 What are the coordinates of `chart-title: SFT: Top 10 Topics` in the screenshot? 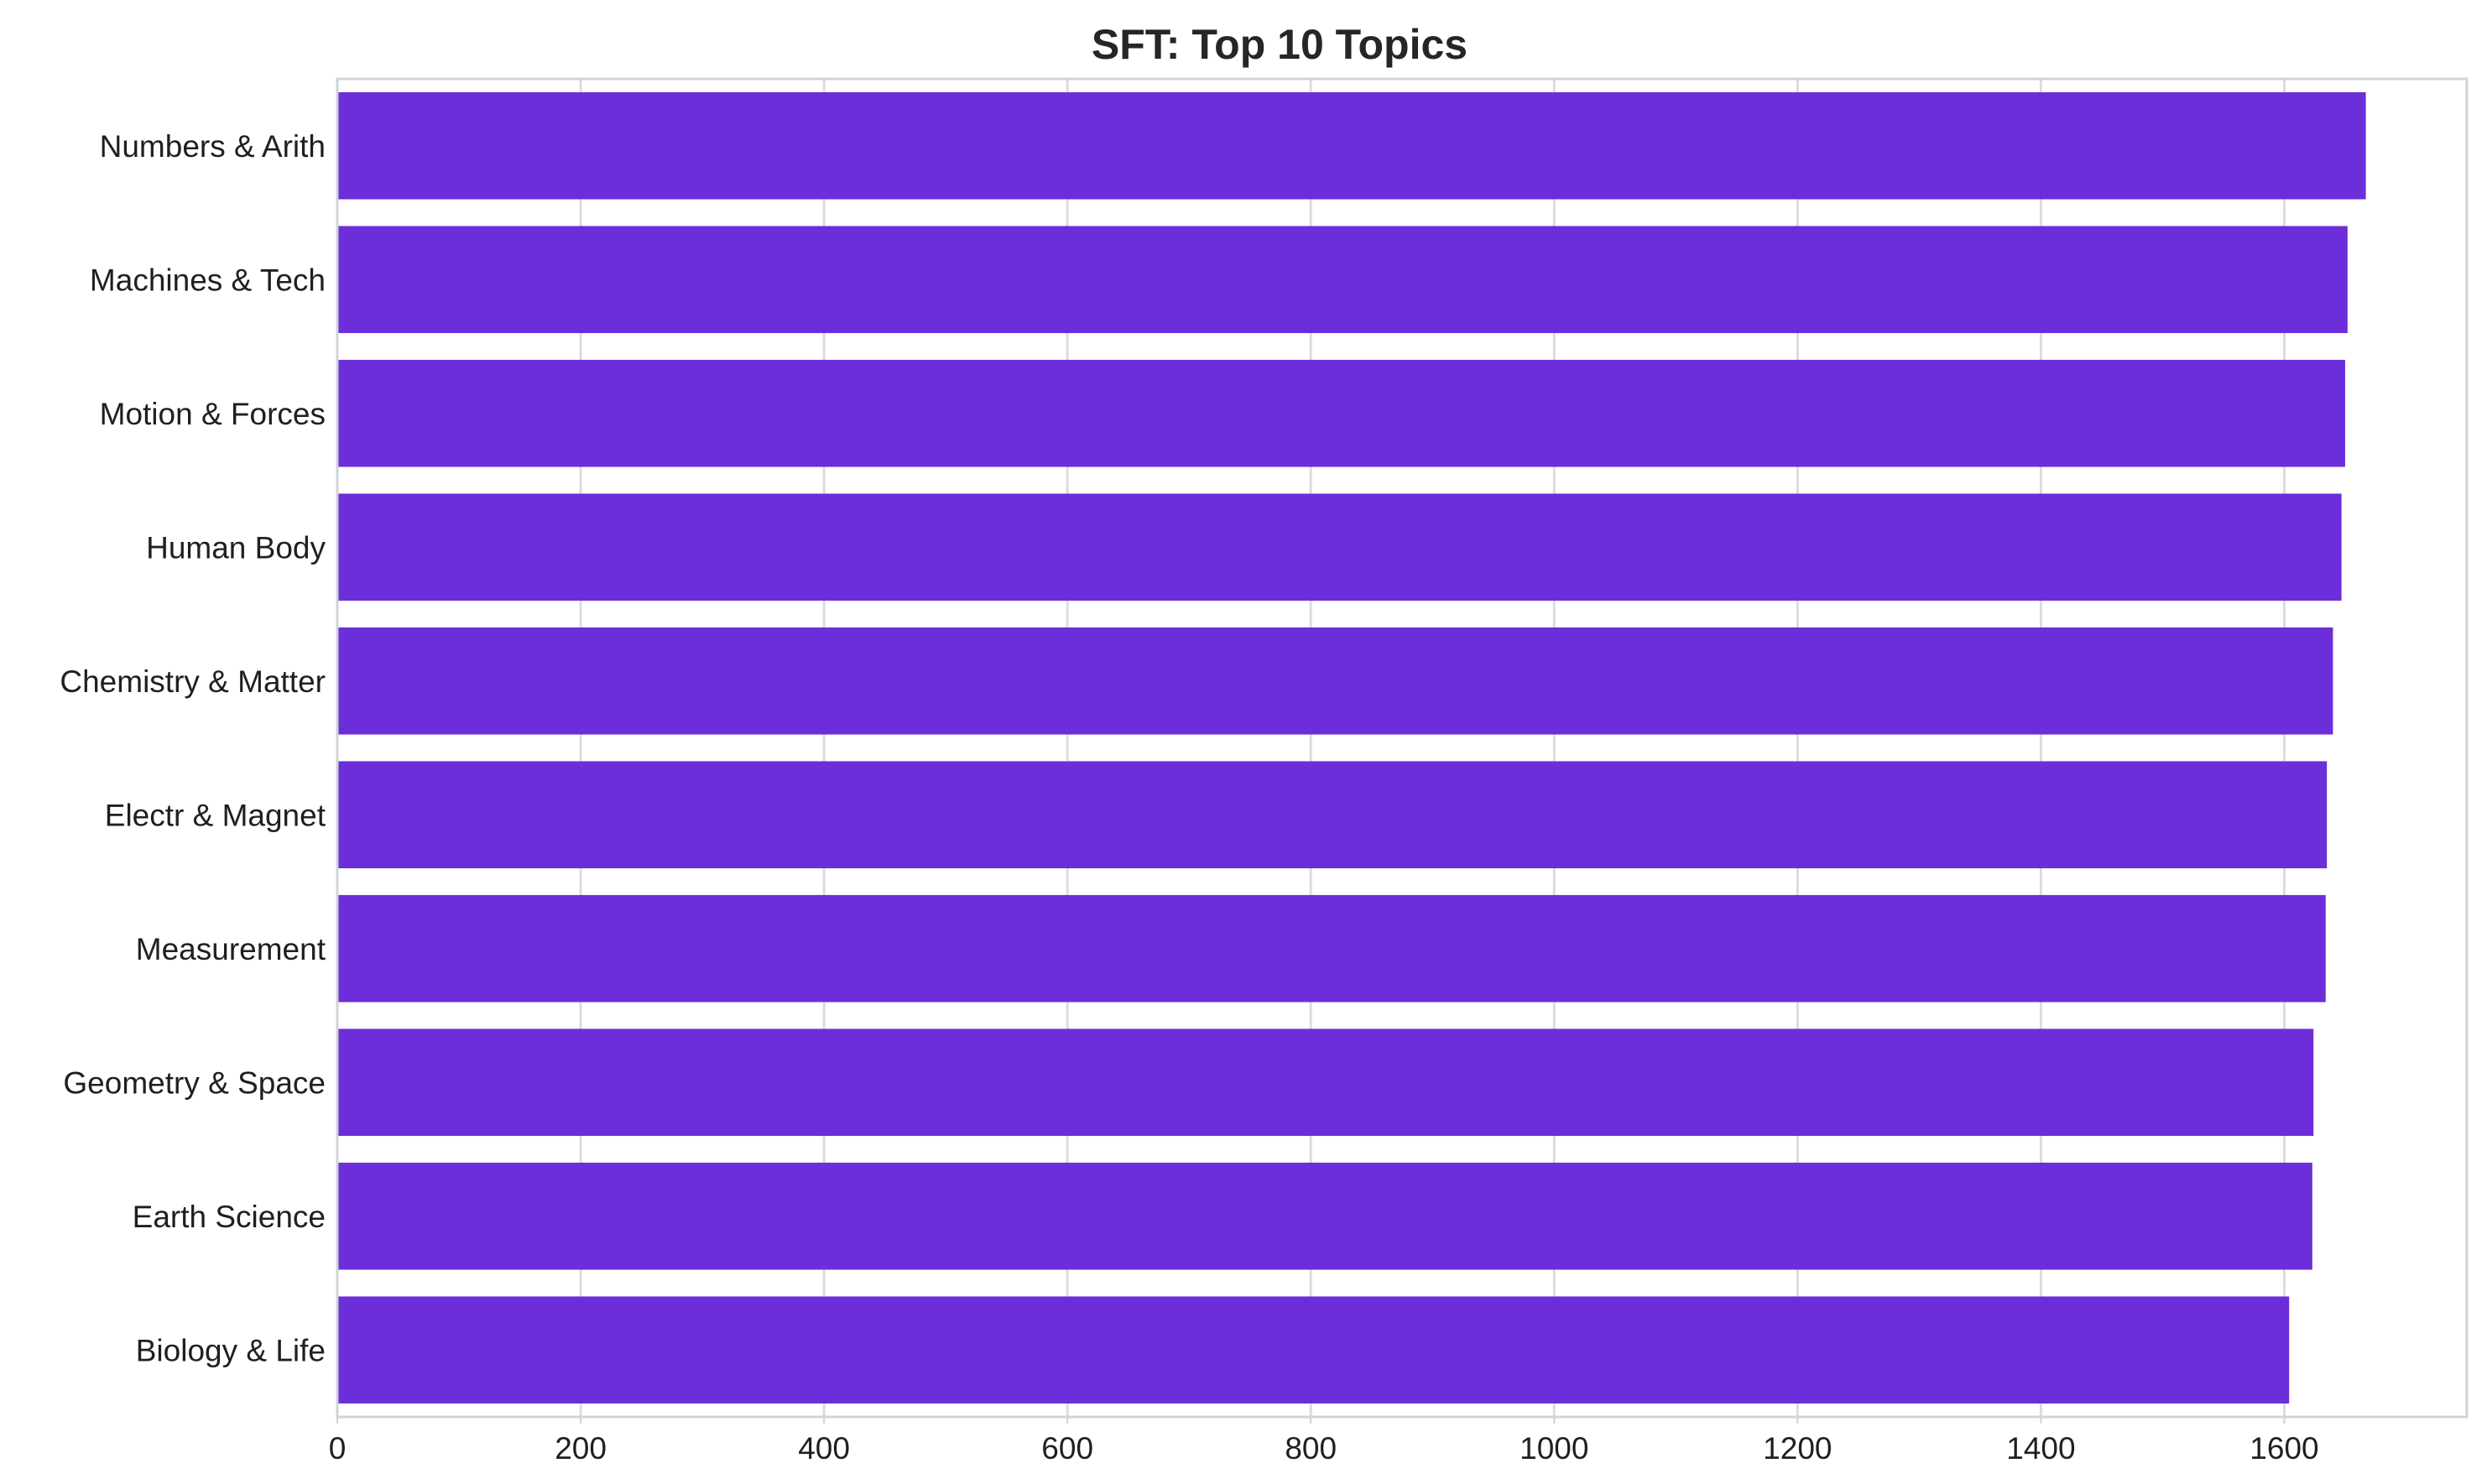 It's located at (1280, 44).